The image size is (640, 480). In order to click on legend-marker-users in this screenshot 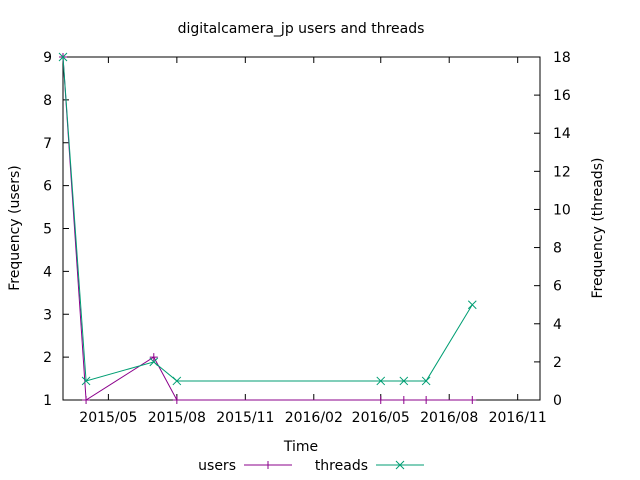, I will do `click(268, 465)`.